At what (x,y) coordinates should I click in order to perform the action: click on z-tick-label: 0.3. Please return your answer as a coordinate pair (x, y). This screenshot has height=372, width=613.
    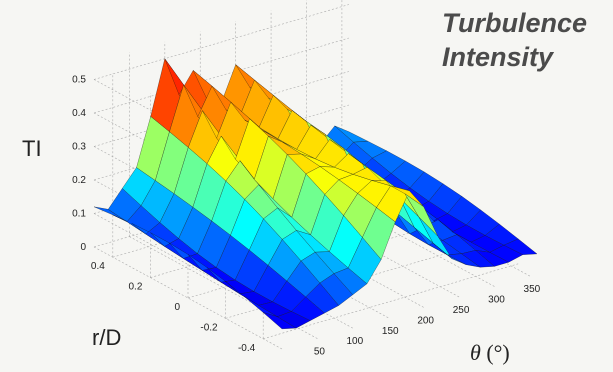
    Looking at the image, I should click on (79, 147).